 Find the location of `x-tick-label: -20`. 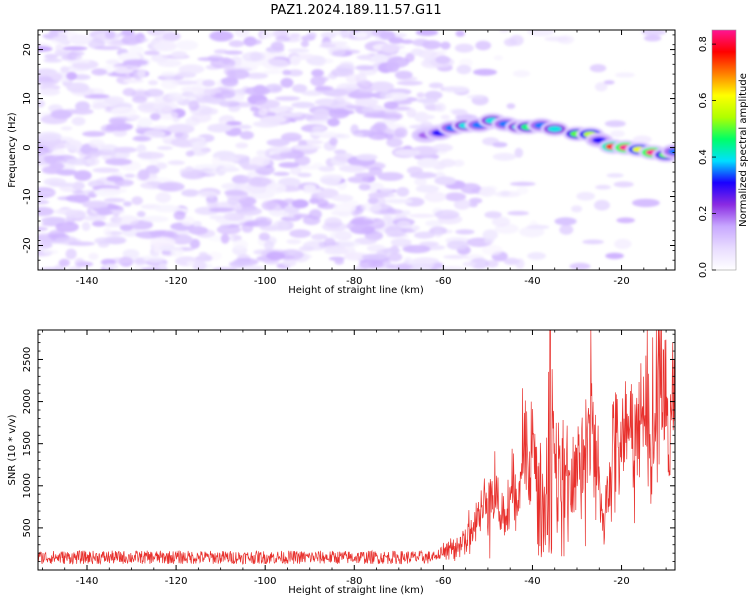

x-tick-label: -20 is located at coordinates (621, 281).